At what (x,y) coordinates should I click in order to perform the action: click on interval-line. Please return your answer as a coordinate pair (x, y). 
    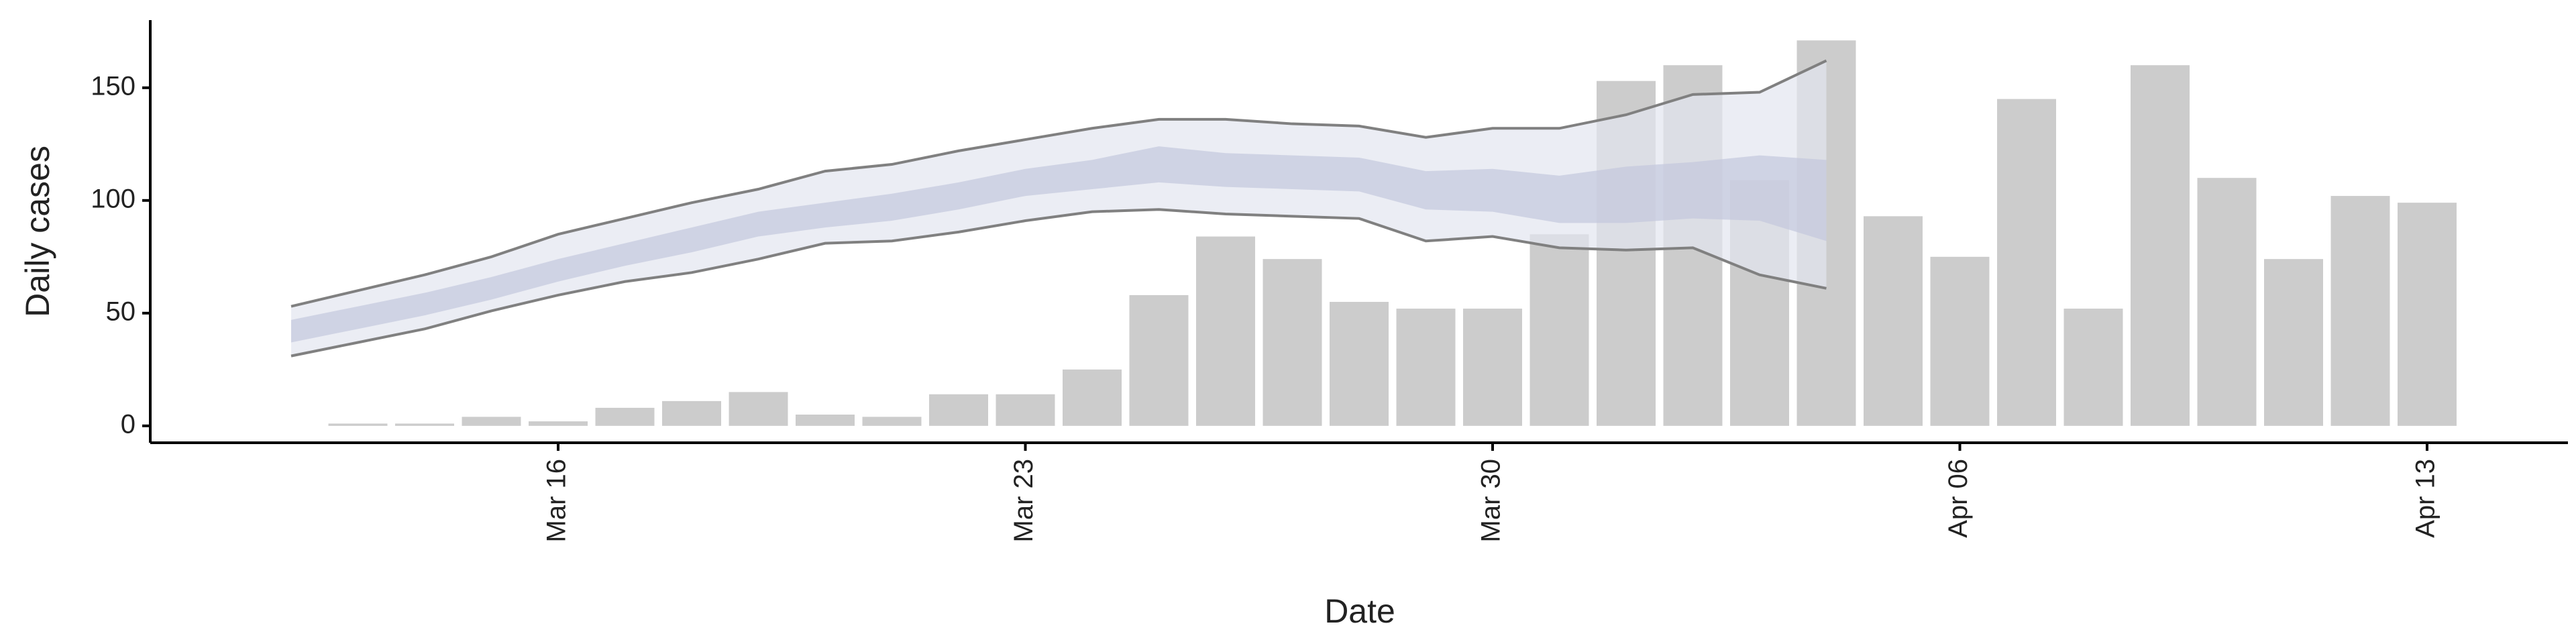
    Looking at the image, I should click on (1058, 283).